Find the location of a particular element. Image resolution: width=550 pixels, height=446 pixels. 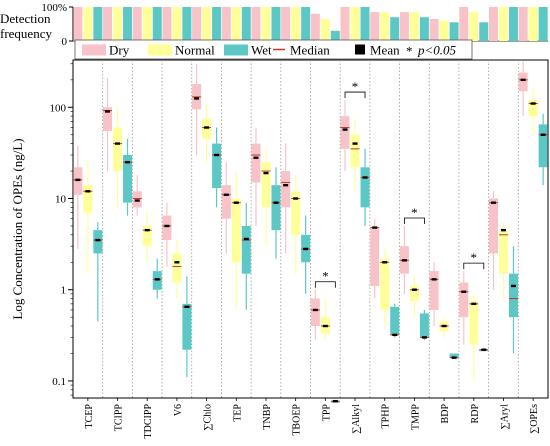

boxplot-normal-v6 is located at coordinates (177, 269).